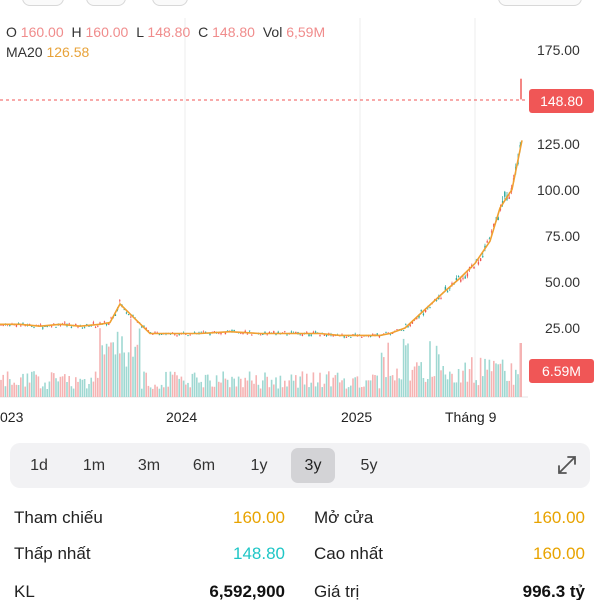  Describe the element at coordinates (68, 52) in the screenshot. I see `ma-value: 126.58` at that location.